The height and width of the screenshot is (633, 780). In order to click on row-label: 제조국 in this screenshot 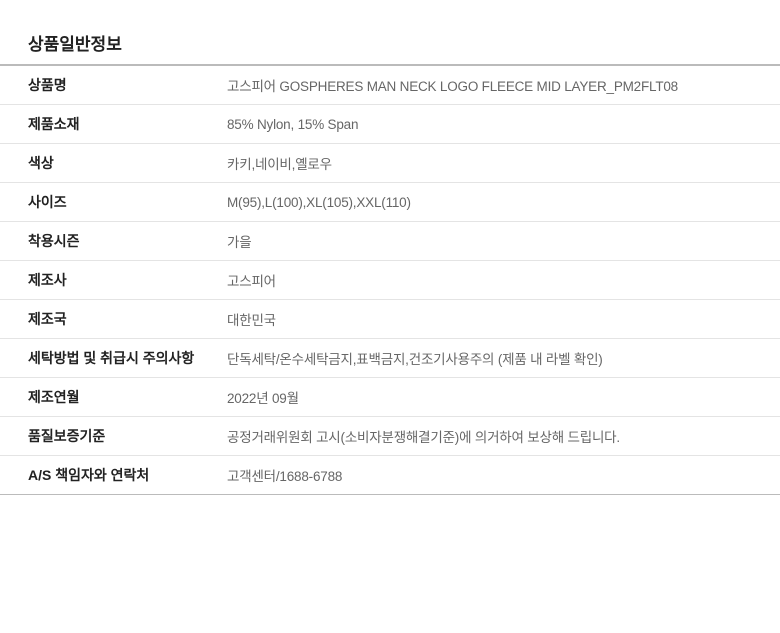, I will do `click(47, 319)`.